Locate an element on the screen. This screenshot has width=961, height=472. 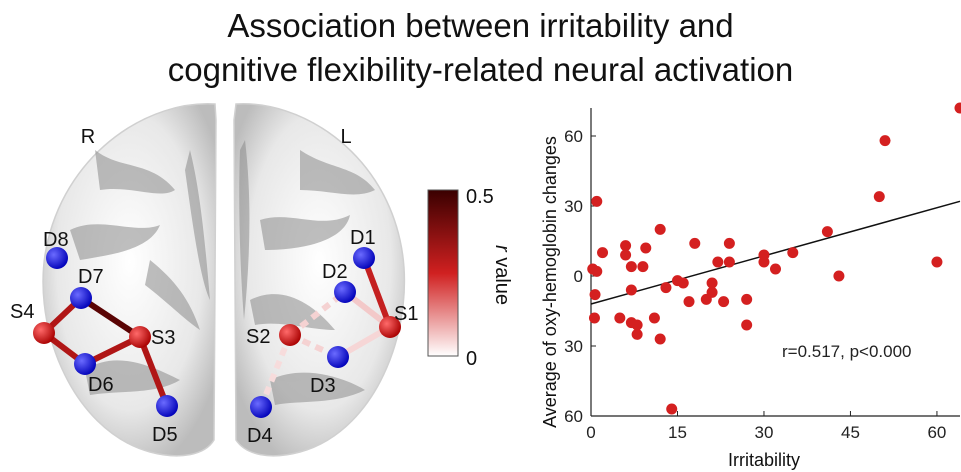
detector-d7 is located at coordinates (81, 298).